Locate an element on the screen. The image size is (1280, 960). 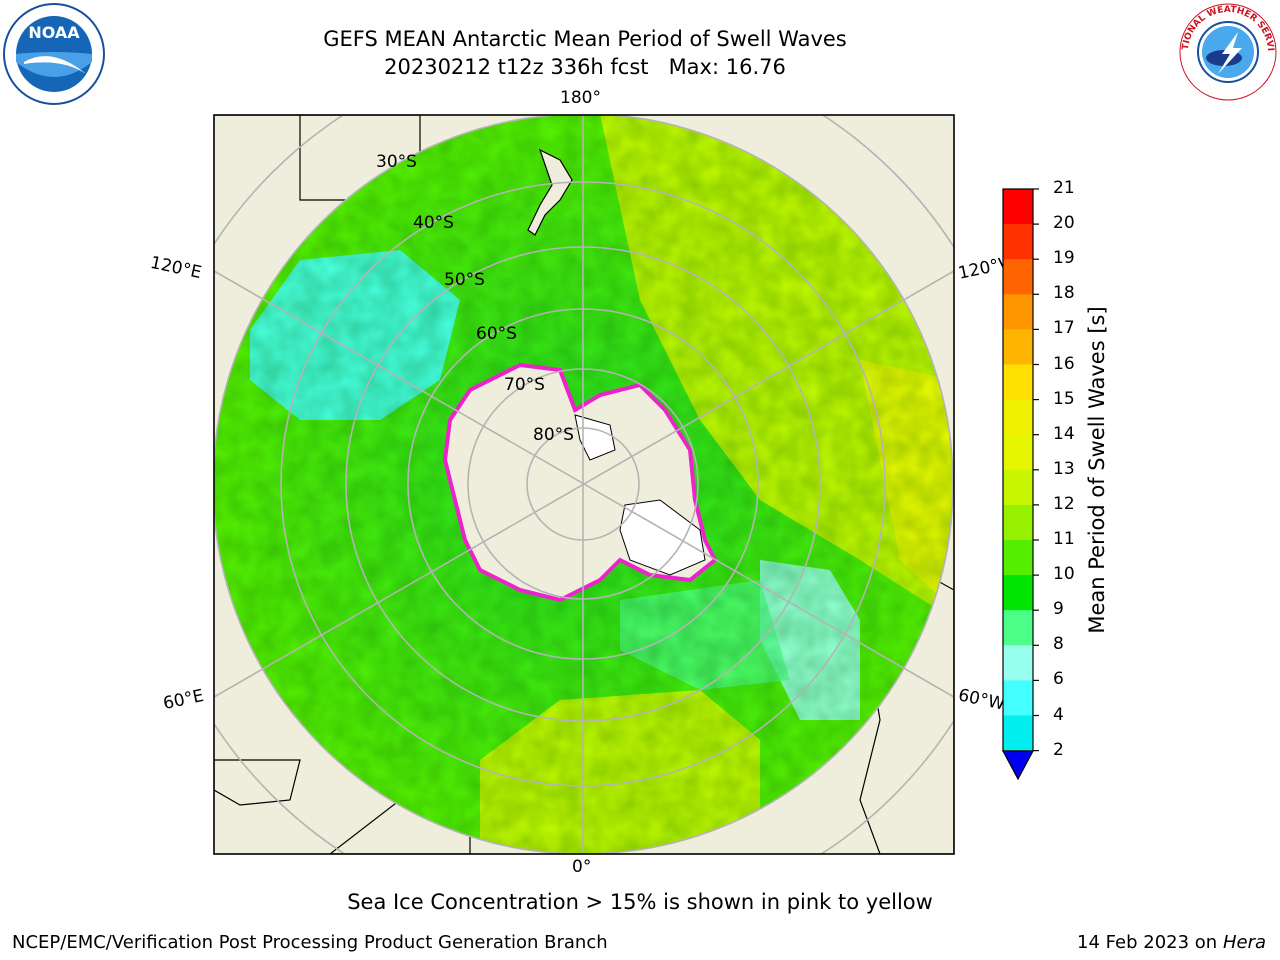
lat-label-80: 80°S is located at coordinates (553, 435).